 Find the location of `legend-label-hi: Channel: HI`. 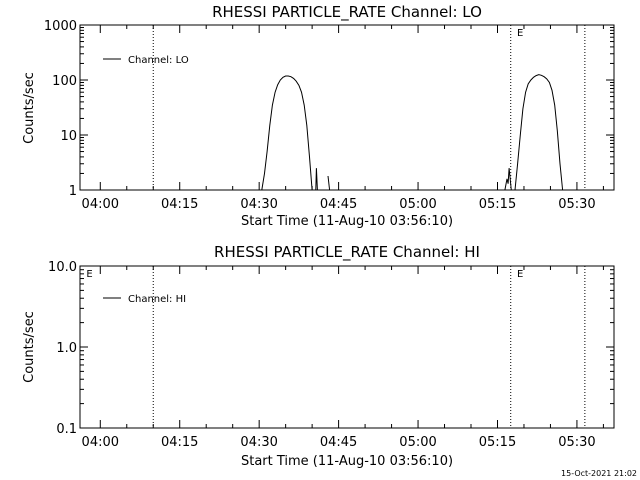

legend-label-hi: Channel: HI is located at coordinates (157, 299).